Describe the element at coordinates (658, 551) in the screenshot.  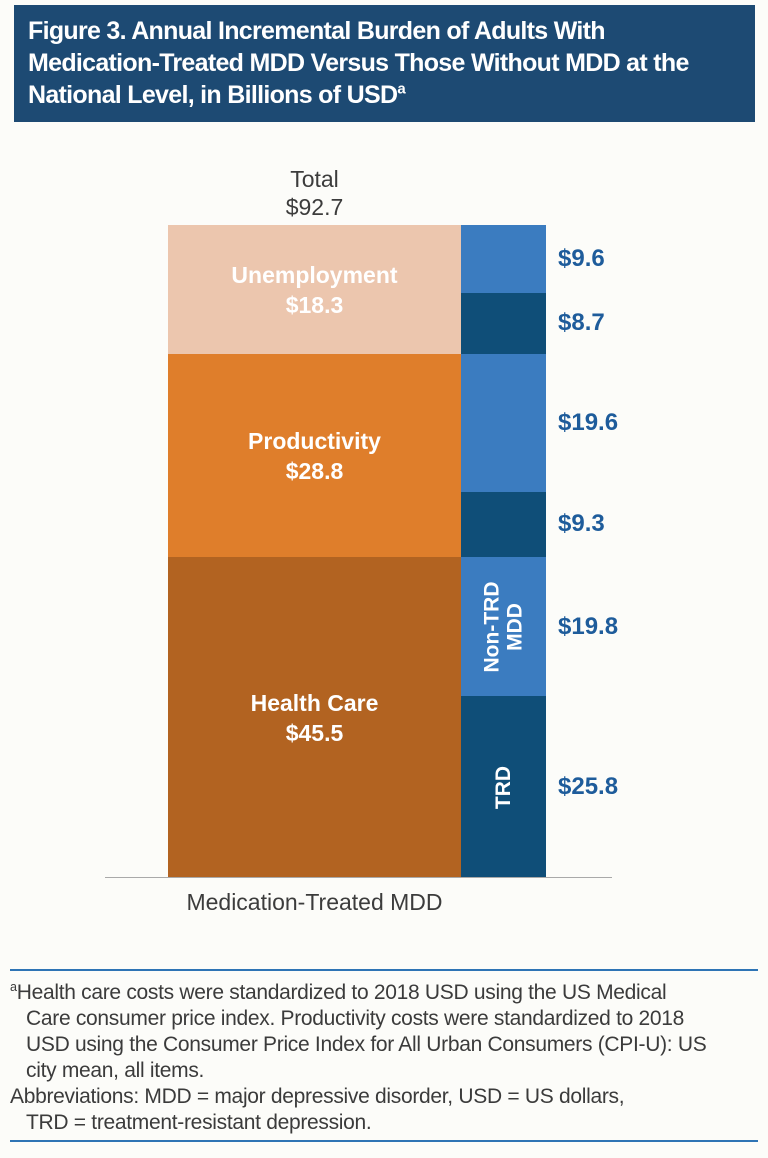
I see `segment-value-labels: $9.6 $8.7 $19.6 $9.3 $19.8 $25.8` at that location.